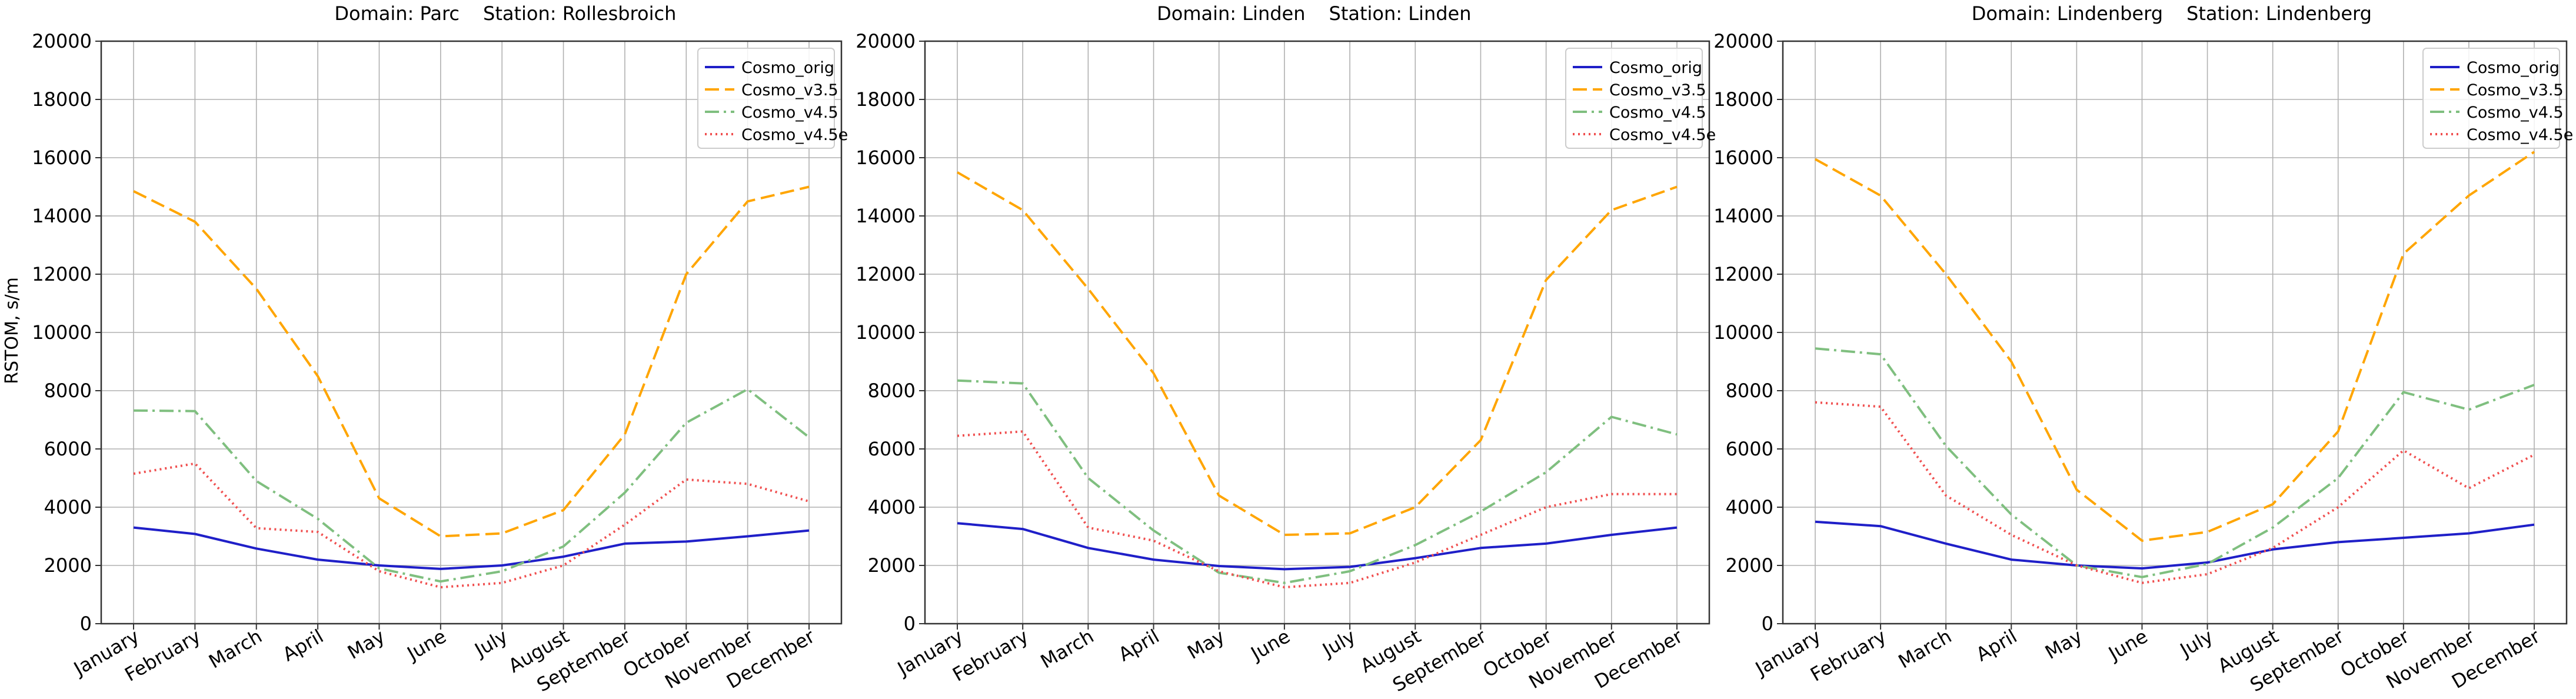 The width and height of the screenshot is (2576, 699). What do you see at coordinates (2067, 13) in the screenshot?
I see `chart-title-domain: Domain: Lindenberg` at bounding box center [2067, 13].